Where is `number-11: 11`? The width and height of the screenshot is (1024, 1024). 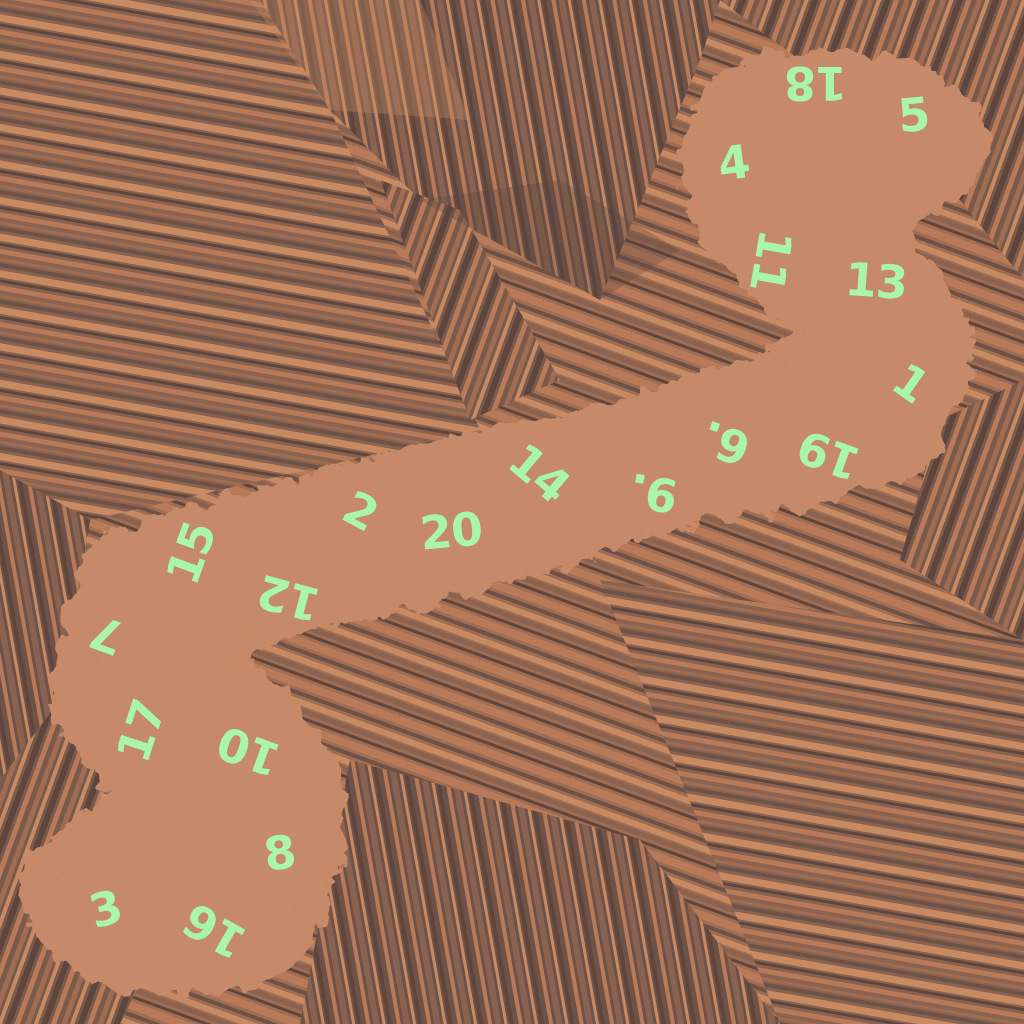
number-11: 11 is located at coordinates (771, 261).